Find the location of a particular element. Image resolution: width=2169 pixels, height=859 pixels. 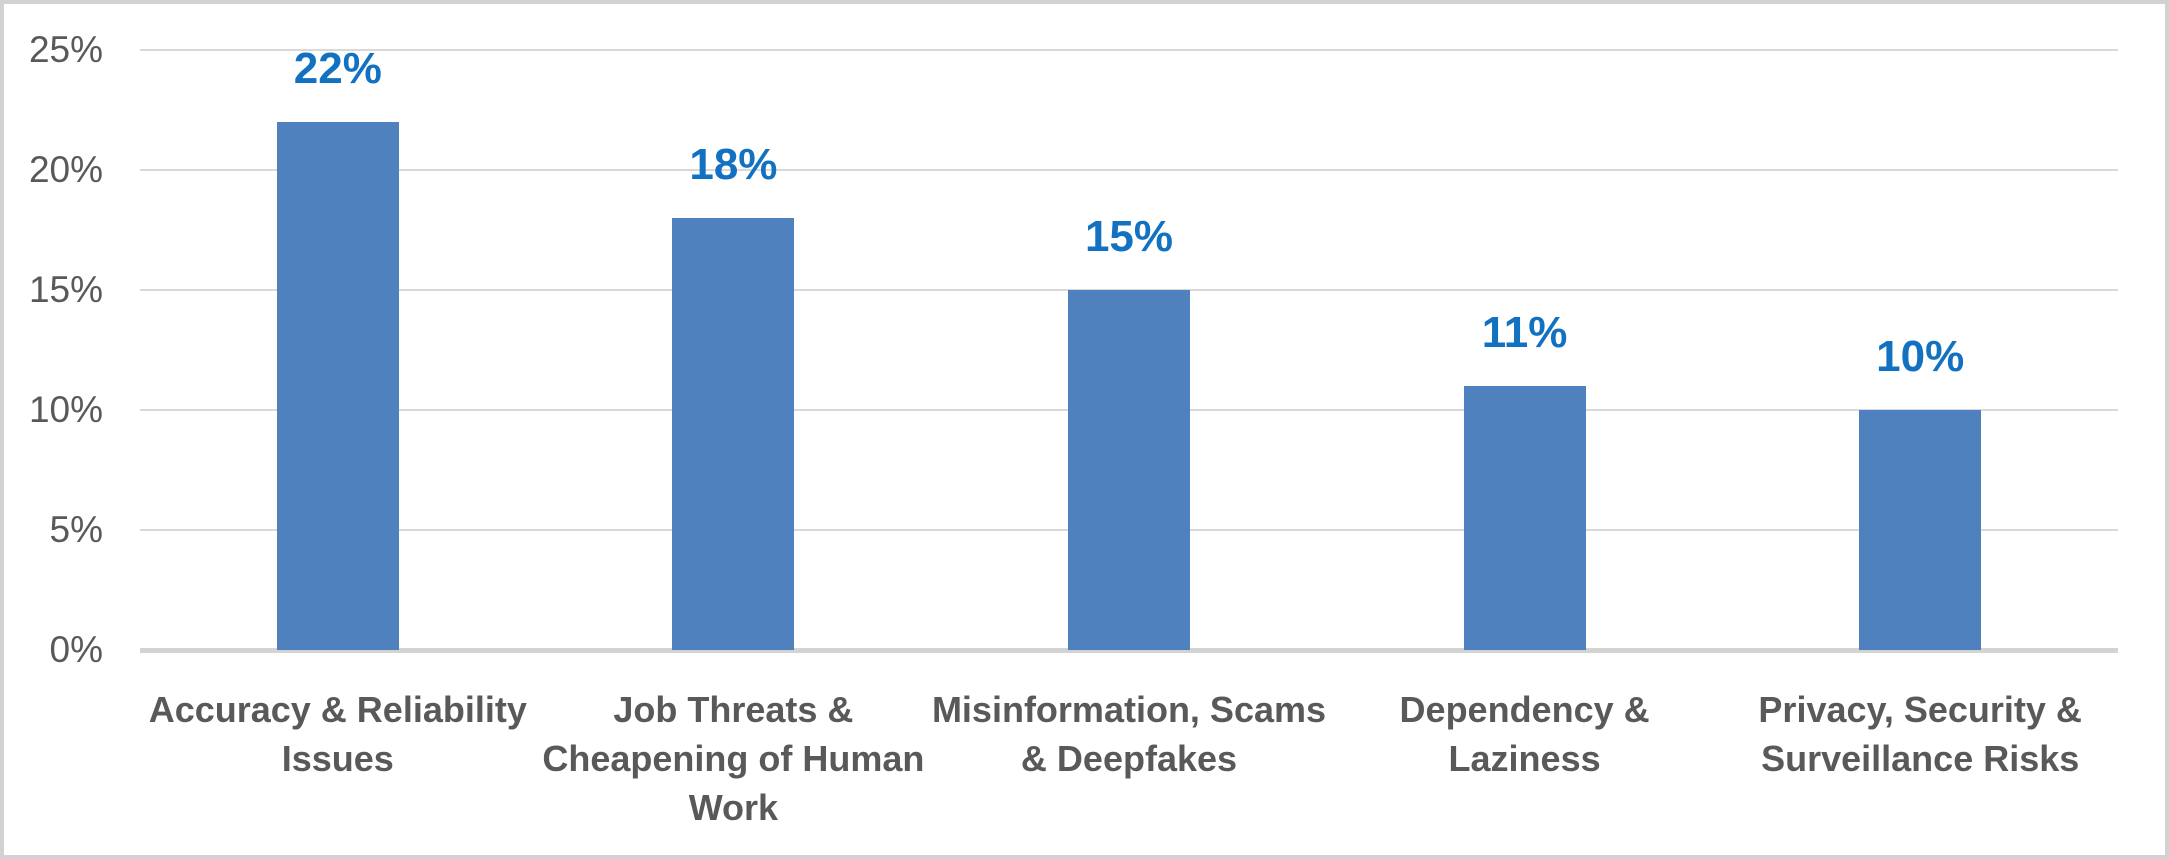

category-label: Dependency & Laziness is located at coordinates (1524, 734).